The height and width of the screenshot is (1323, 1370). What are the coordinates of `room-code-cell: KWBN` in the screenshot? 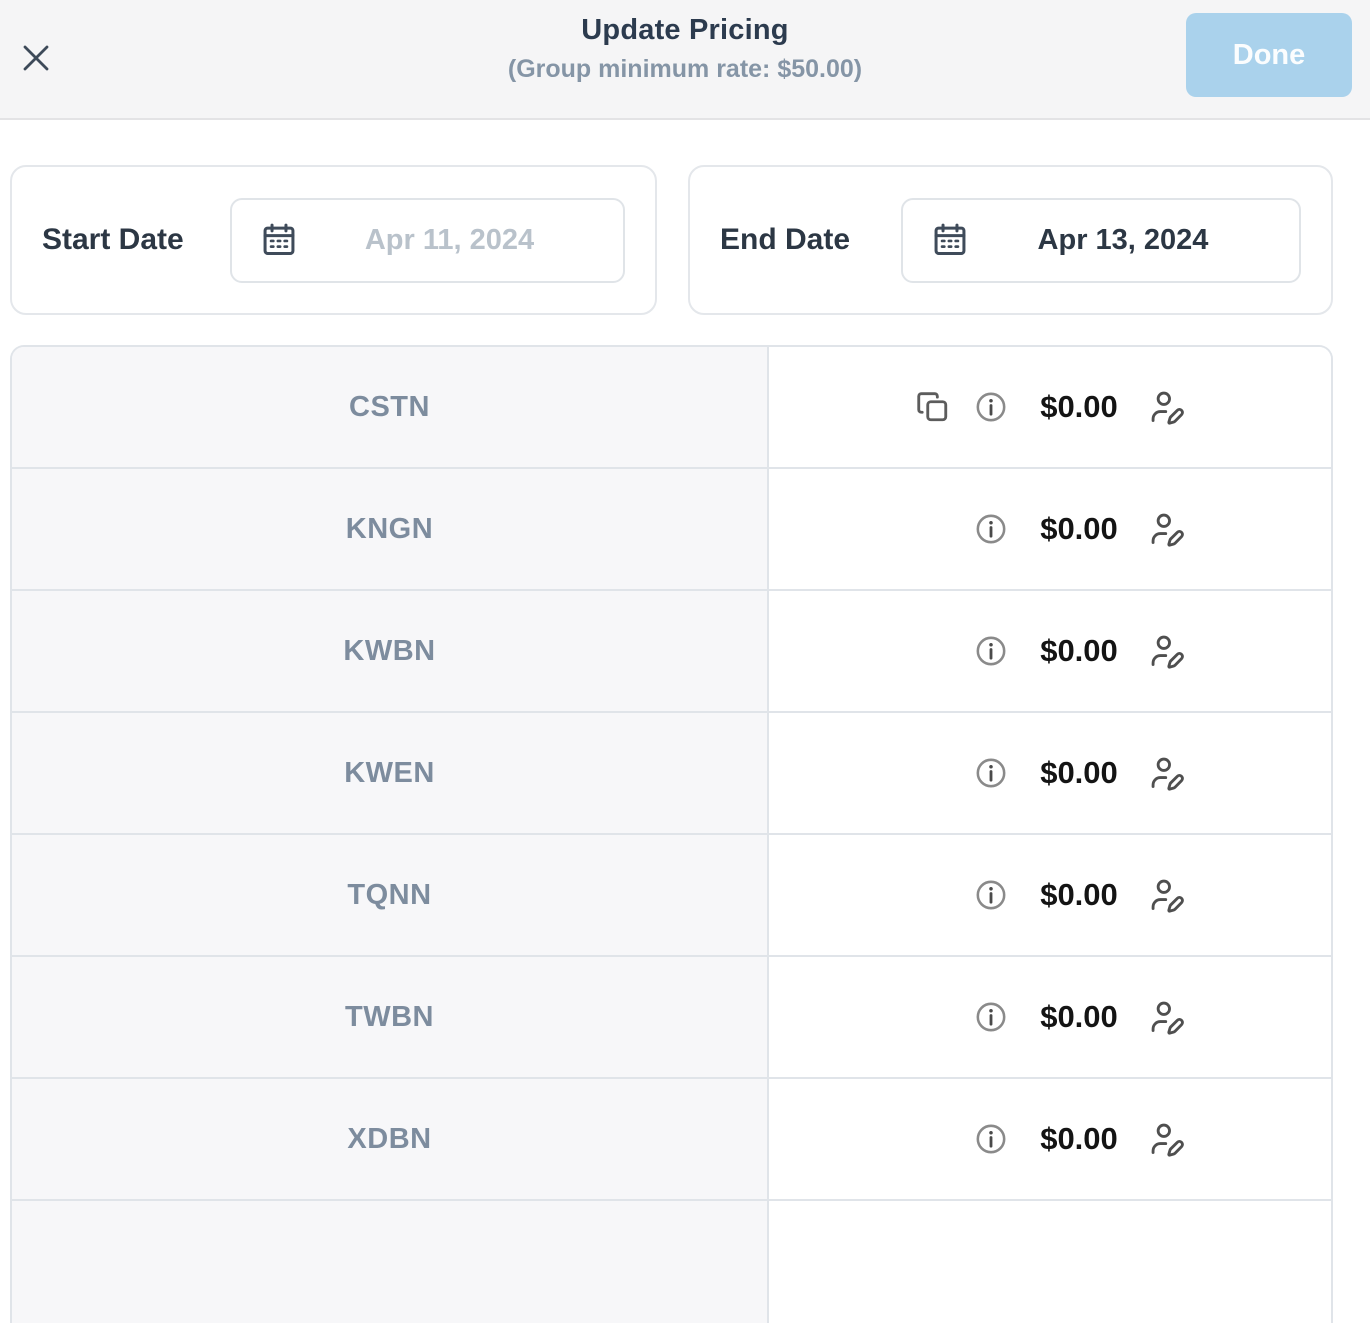 It's located at (390, 651).